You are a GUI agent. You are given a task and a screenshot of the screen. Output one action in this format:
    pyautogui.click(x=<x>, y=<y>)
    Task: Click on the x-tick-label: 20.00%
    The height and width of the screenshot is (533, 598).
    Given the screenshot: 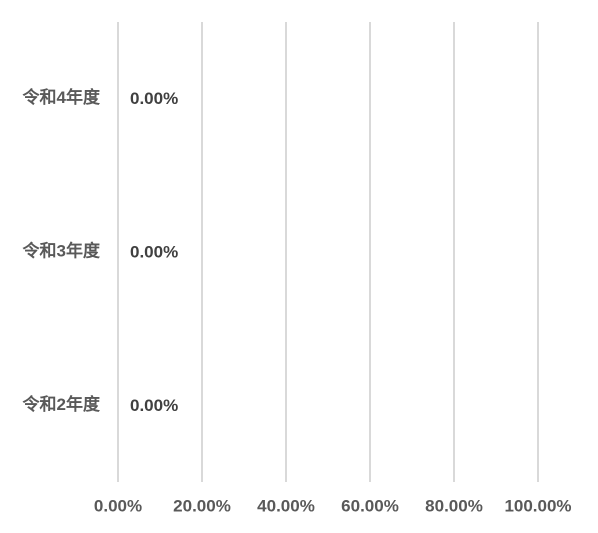 What is the action you would take?
    pyautogui.click(x=202, y=505)
    